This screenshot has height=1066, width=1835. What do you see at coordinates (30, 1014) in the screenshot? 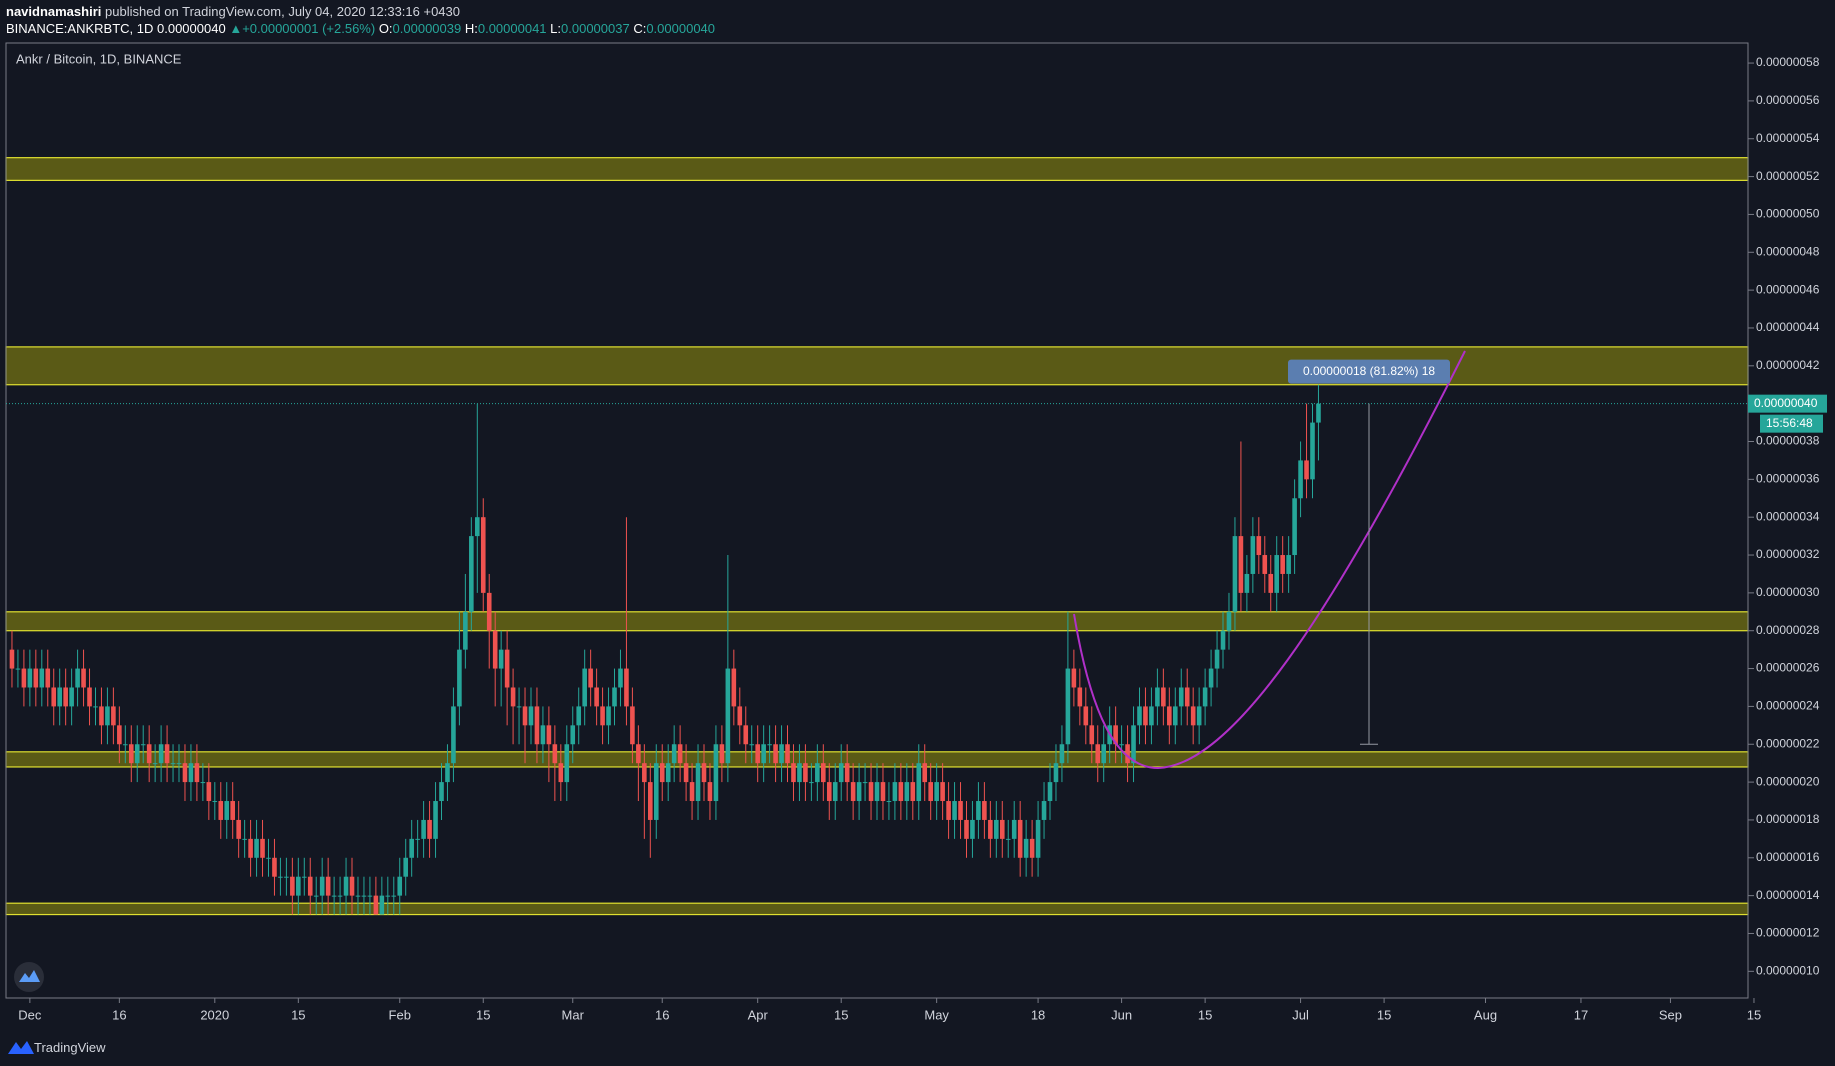
I see `x-tick-label: Dec` at bounding box center [30, 1014].